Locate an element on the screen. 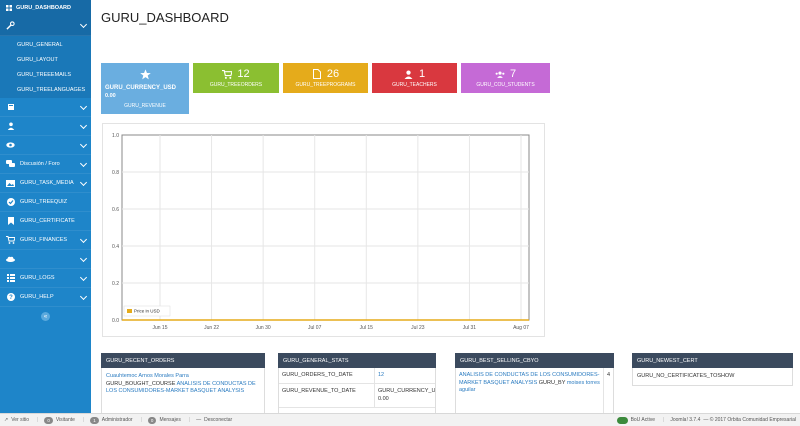  sidebar-item-label: GURU_LOGS is located at coordinates (37, 278).